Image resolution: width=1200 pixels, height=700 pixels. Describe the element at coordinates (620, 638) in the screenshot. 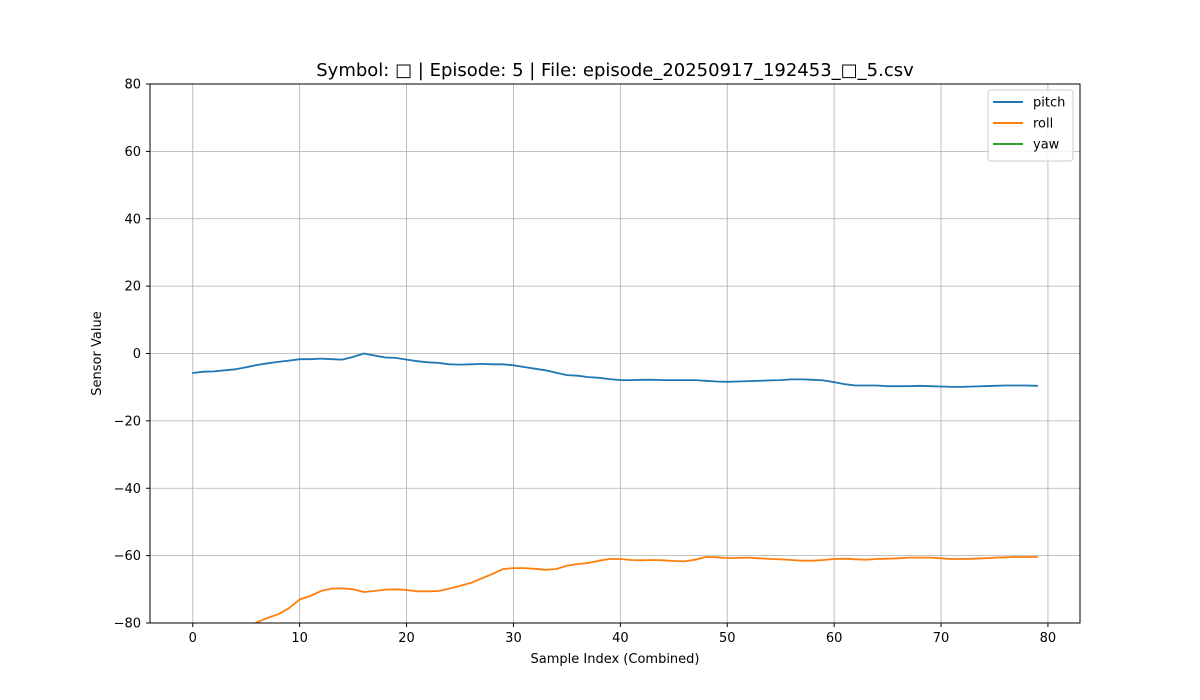

I see `x-tick-label: 40` at that location.